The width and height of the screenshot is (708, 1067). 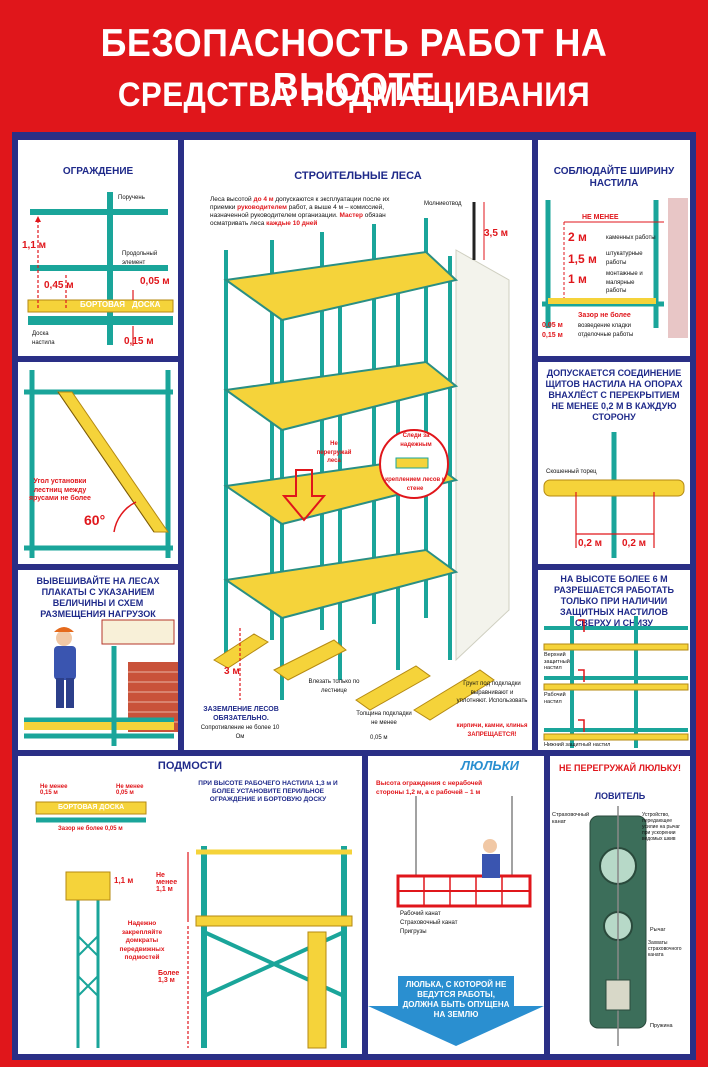 What do you see at coordinates (552, 325) in the screenshot?
I see `gap-0-05: 0,05 м` at bounding box center [552, 325].